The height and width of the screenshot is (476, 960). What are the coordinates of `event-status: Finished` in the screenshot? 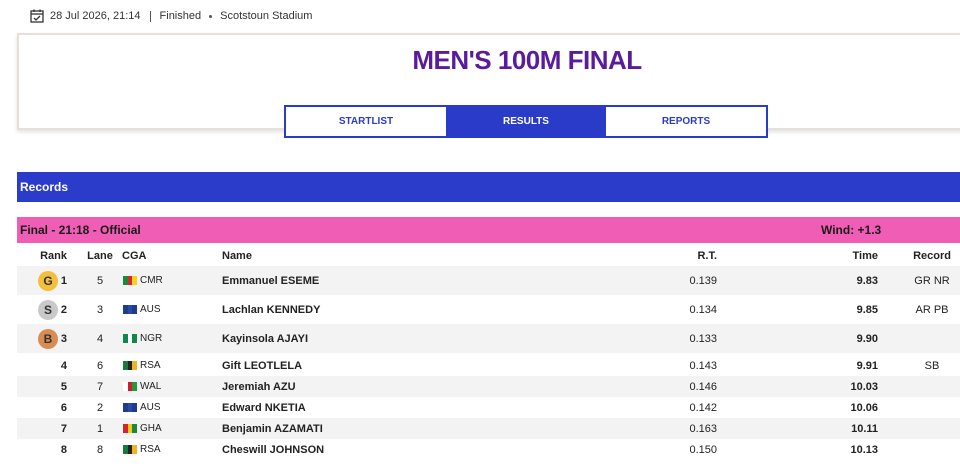 It's located at (180, 16).